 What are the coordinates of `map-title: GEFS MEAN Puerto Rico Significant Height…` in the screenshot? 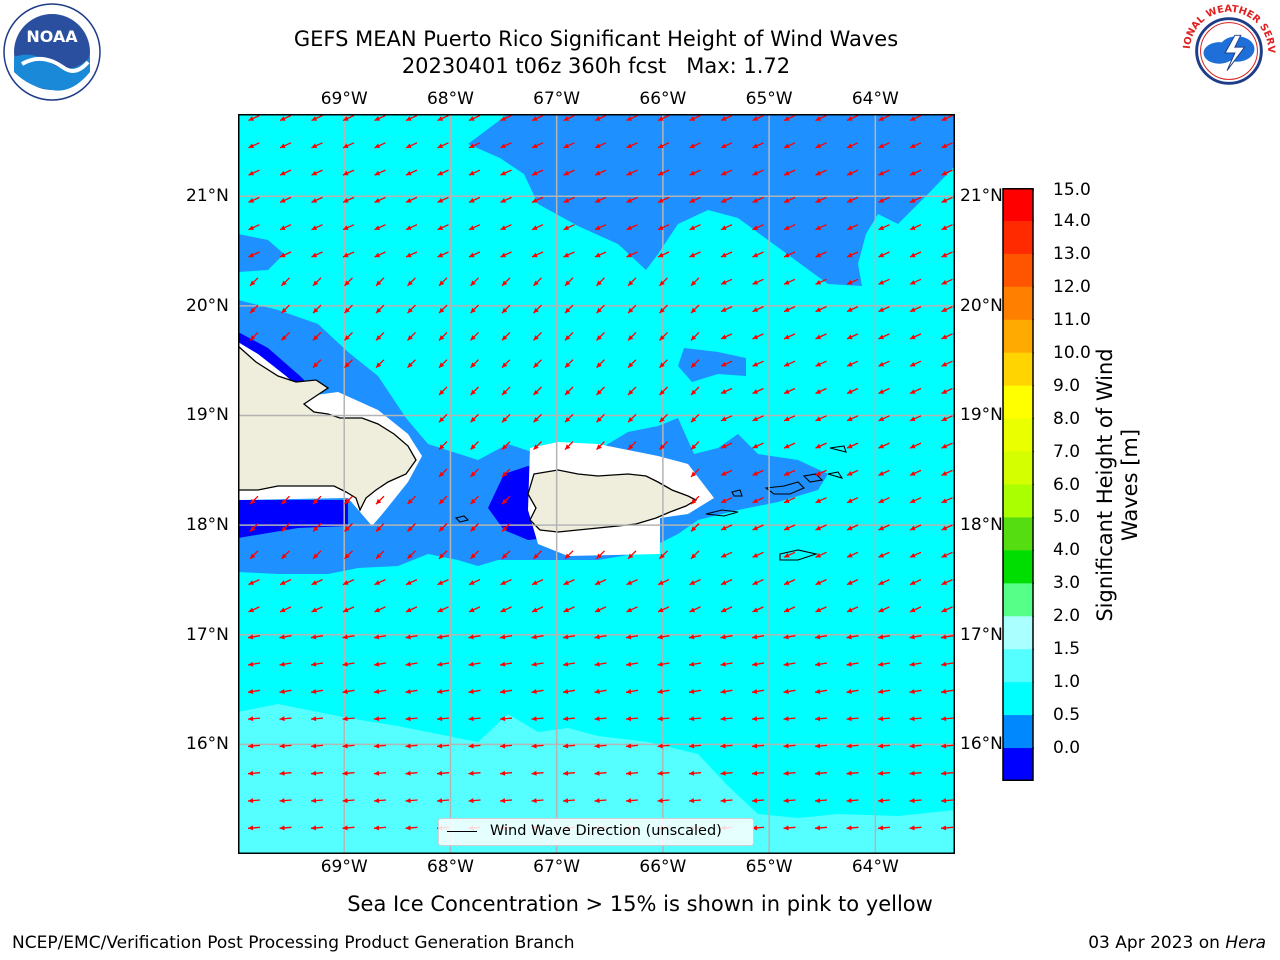 It's located at (596, 39).